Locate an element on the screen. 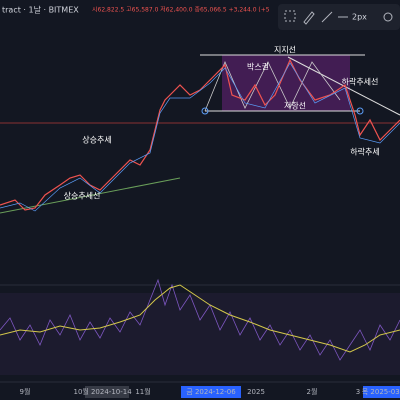  resistance-label: 저항선 is located at coordinates (295, 106).